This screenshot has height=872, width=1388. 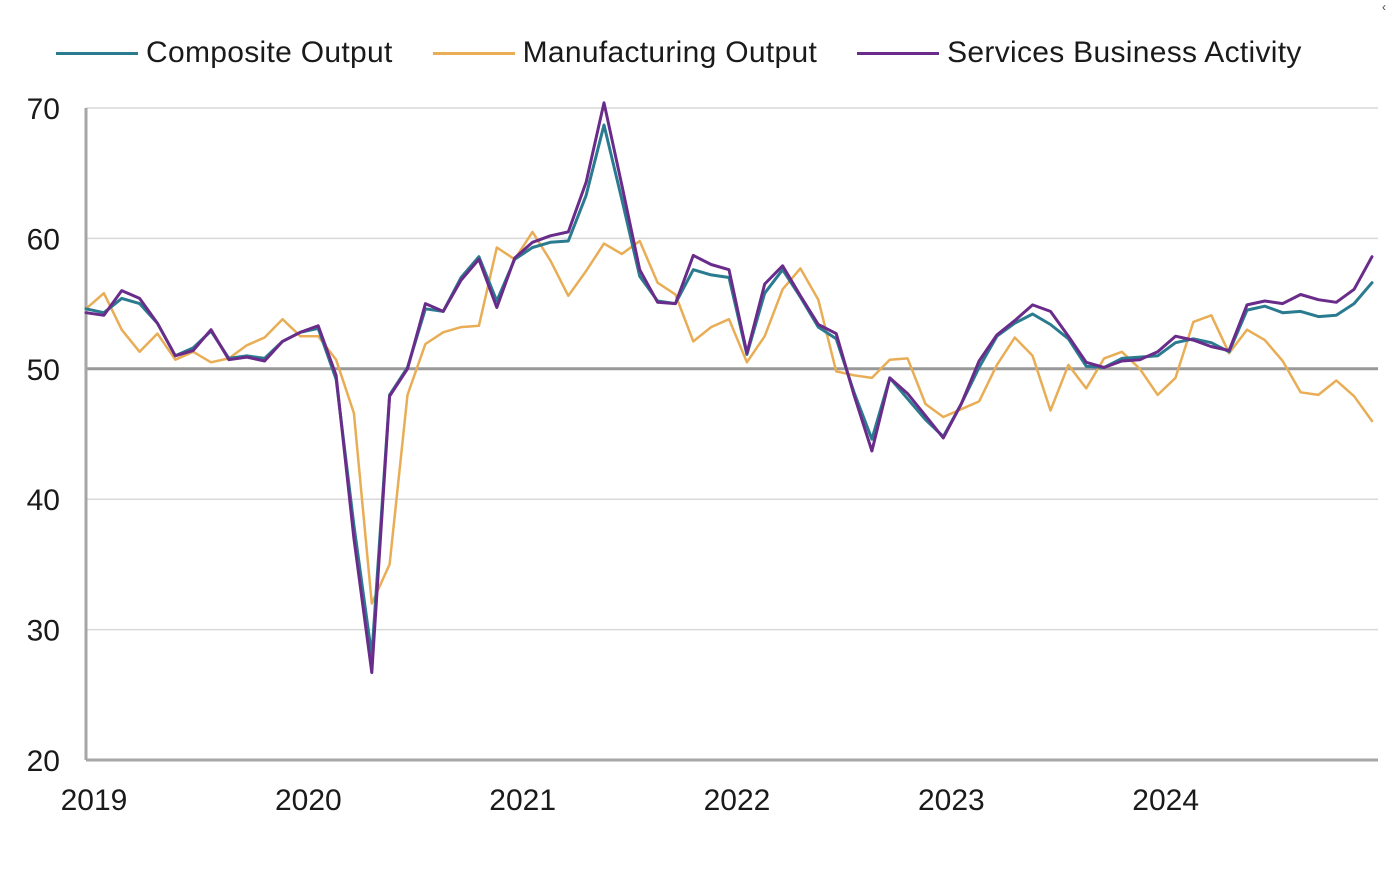 I want to click on legend-item-manufacturing-output: Manufacturing Output, so click(x=625, y=53).